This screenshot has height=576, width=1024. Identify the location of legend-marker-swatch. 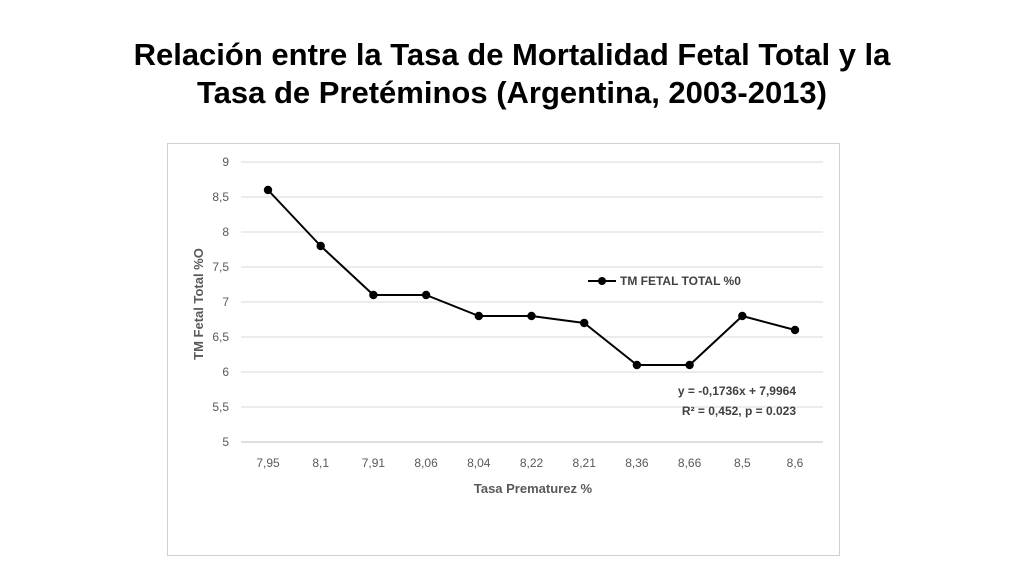
(602, 281).